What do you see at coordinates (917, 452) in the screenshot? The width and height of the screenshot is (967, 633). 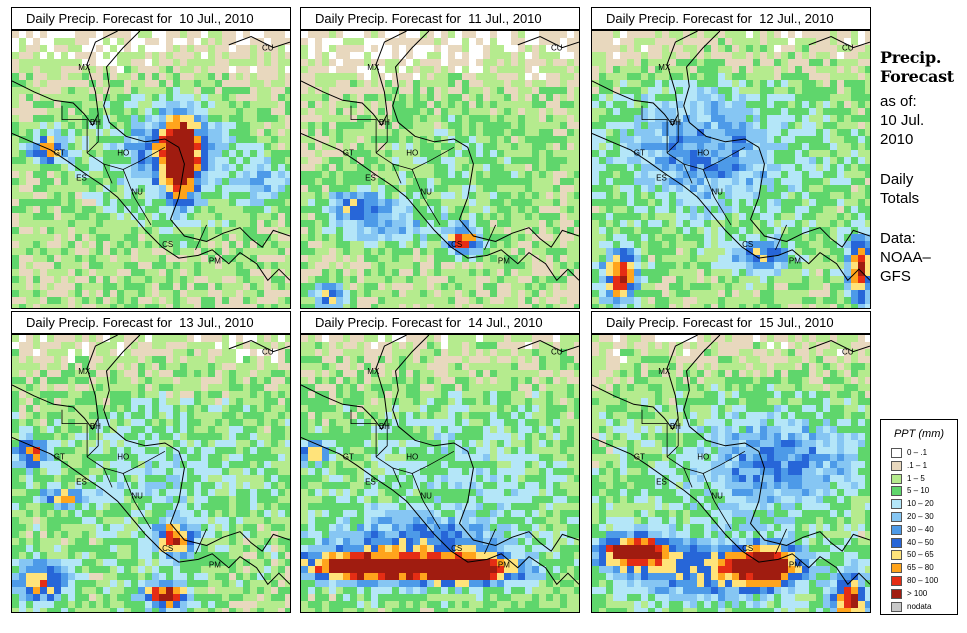 I see `legend-label: 0 – .1` at bounding box center [917, 452].